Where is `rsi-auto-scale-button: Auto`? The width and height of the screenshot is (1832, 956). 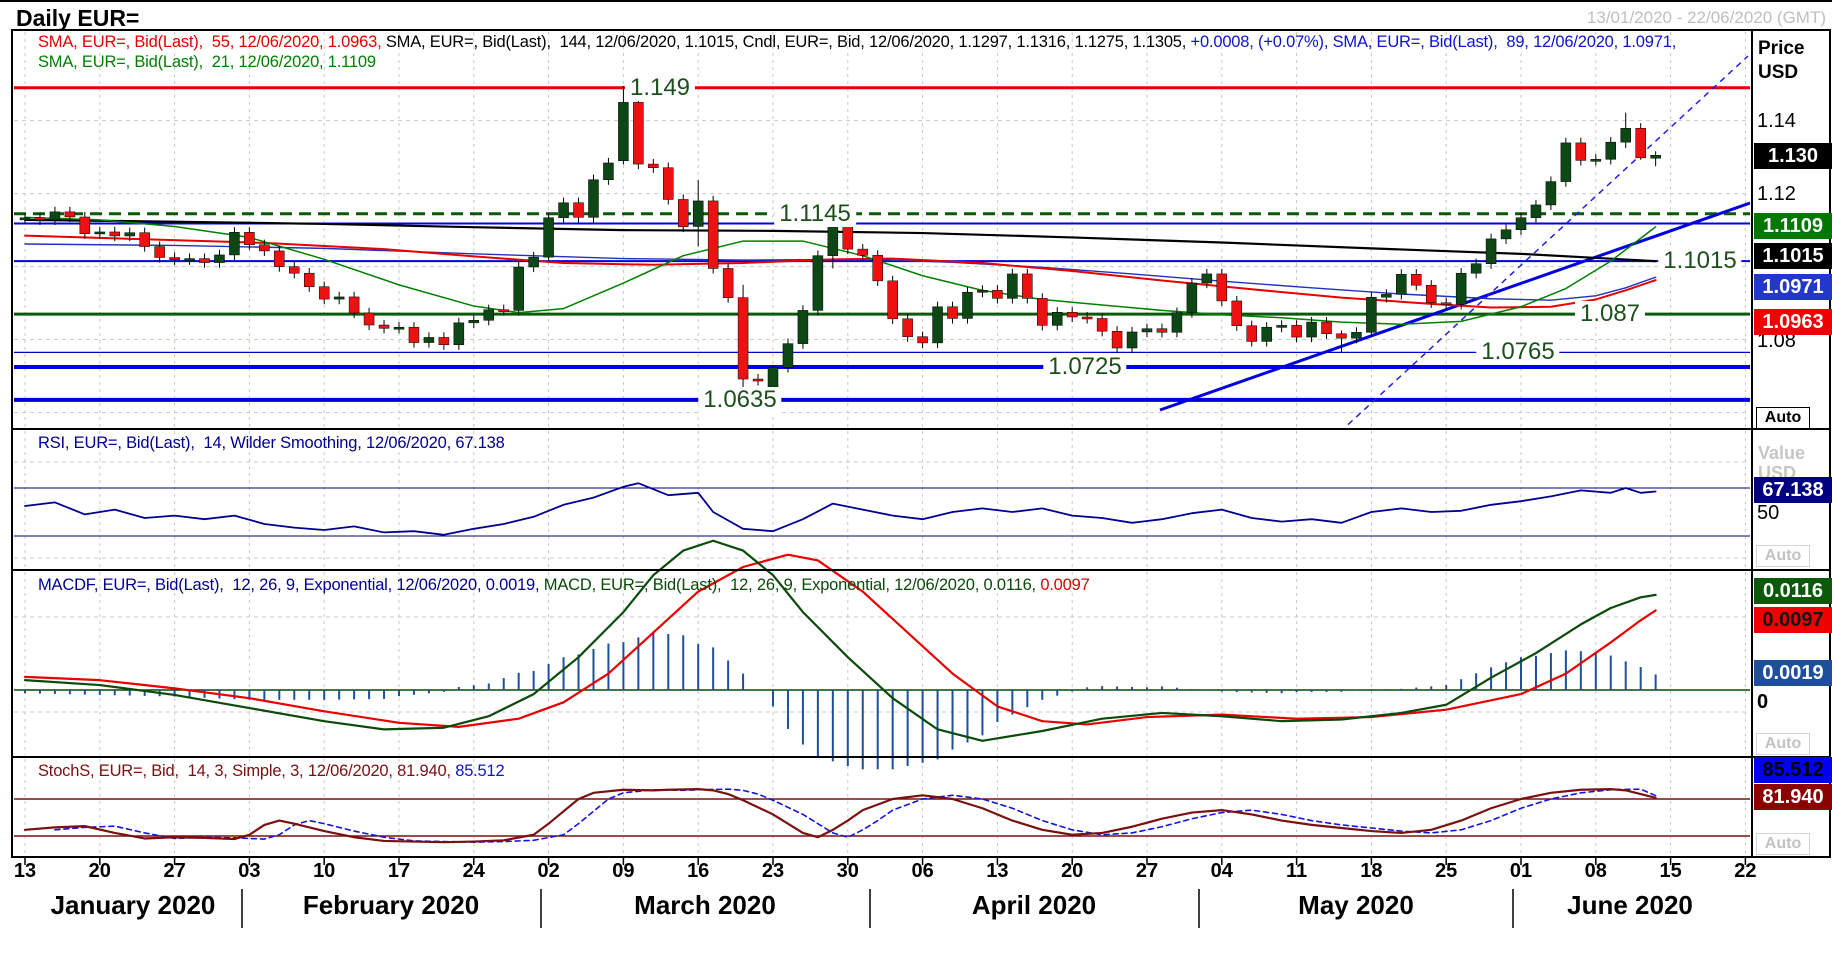 rsi-auto-scale-button: Auto is located at coordinates (1783, 556).